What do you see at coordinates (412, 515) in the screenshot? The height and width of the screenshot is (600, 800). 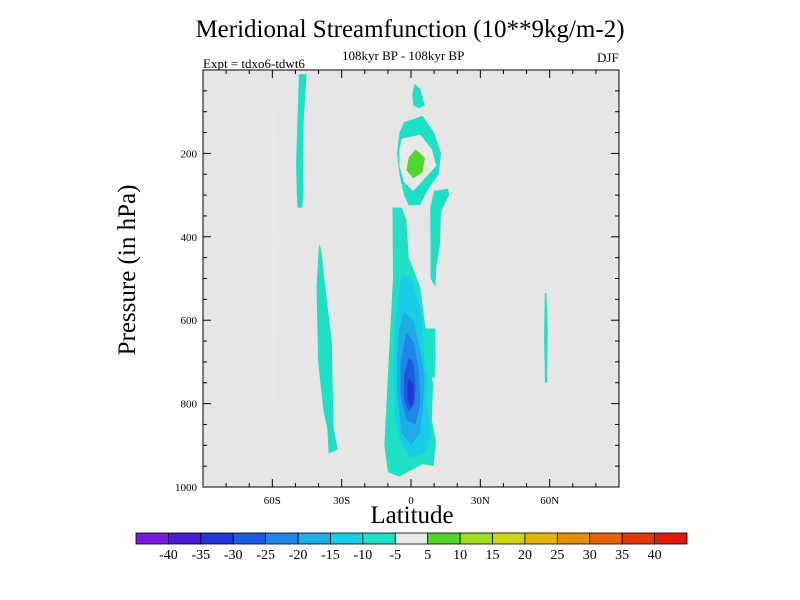 I see `x-axis-title: Latitude` at bounding box center [412, 515].